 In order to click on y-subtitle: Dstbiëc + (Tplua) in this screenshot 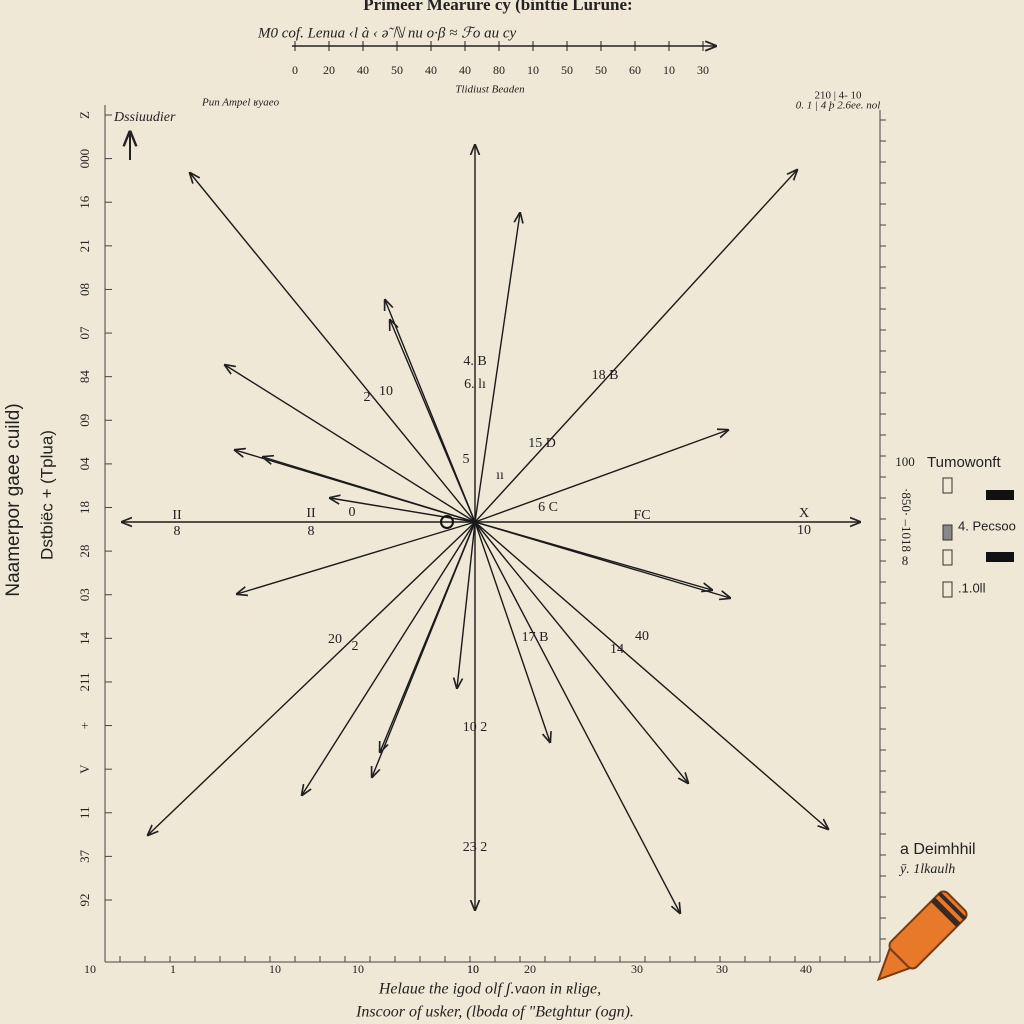, I will do `click(46, 495)`.